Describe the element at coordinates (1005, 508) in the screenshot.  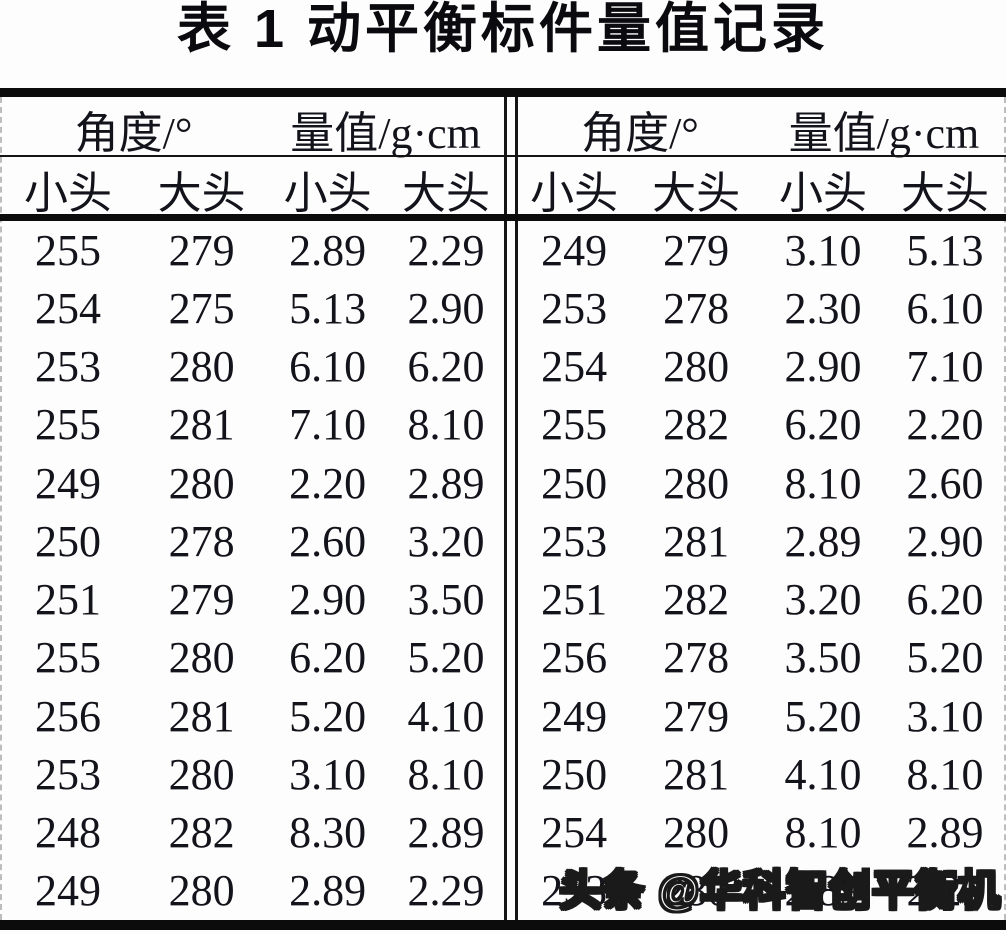
I see `right-dashed-edge` at that location.